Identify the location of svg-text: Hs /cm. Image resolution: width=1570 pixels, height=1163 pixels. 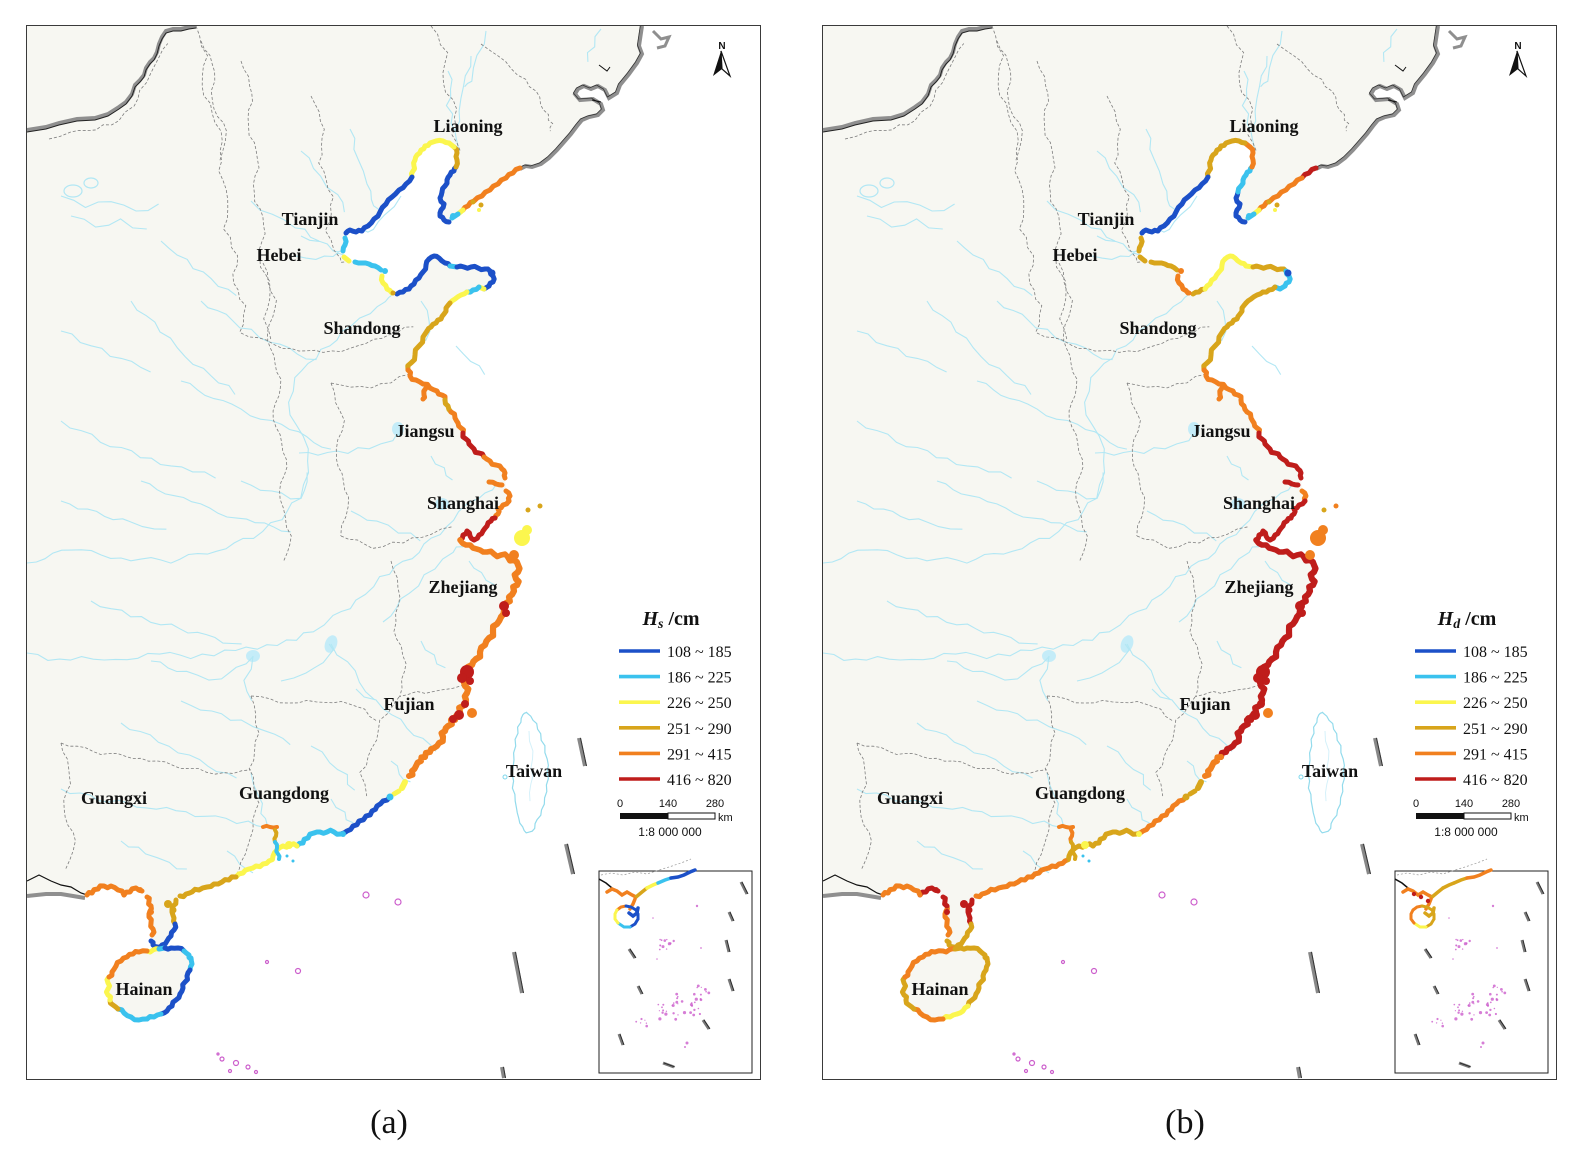
(670, 620).